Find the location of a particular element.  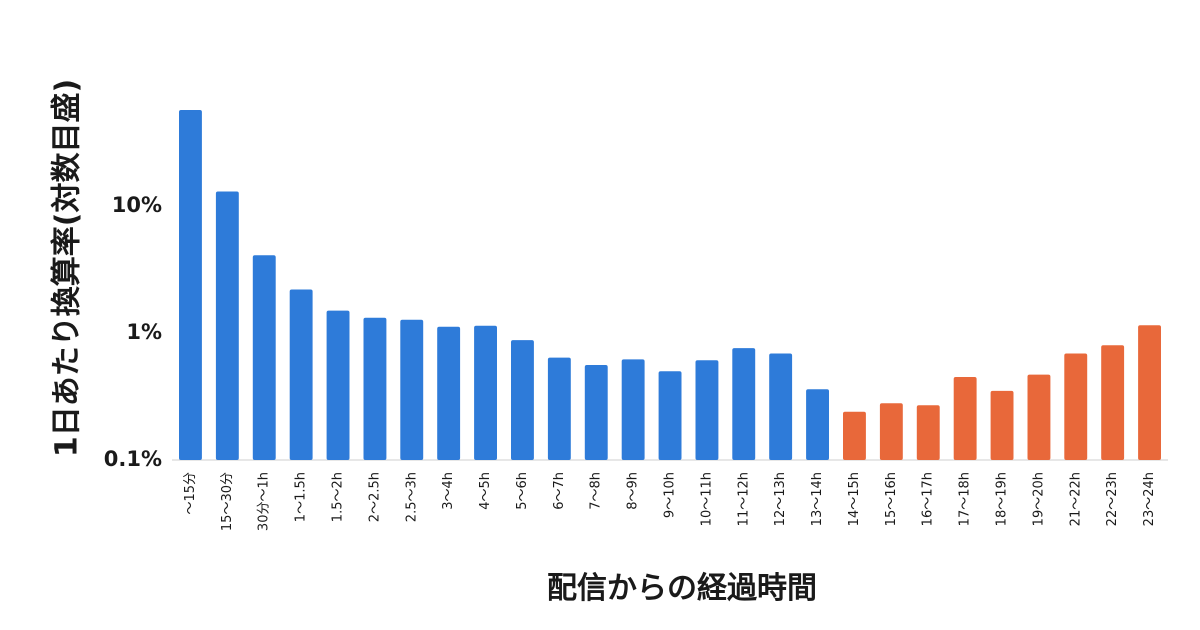

x-tick-label-26: 23〜24h is located at coordinates (1149, 499).